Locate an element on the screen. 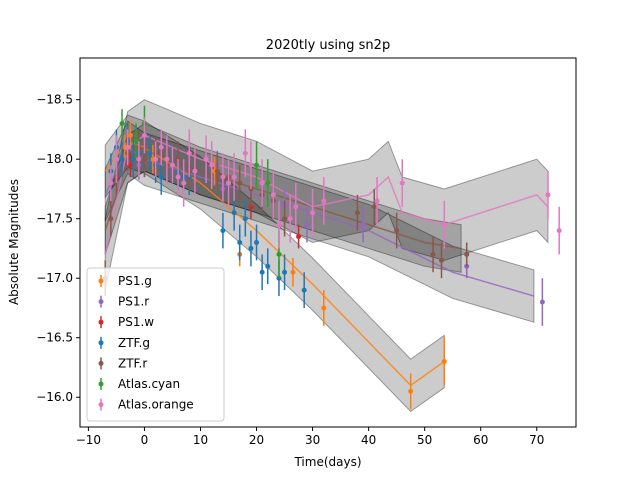 This screenshot has width=640, height=480. y-tick-label: −16.0 is located at coordinates (54, 397).